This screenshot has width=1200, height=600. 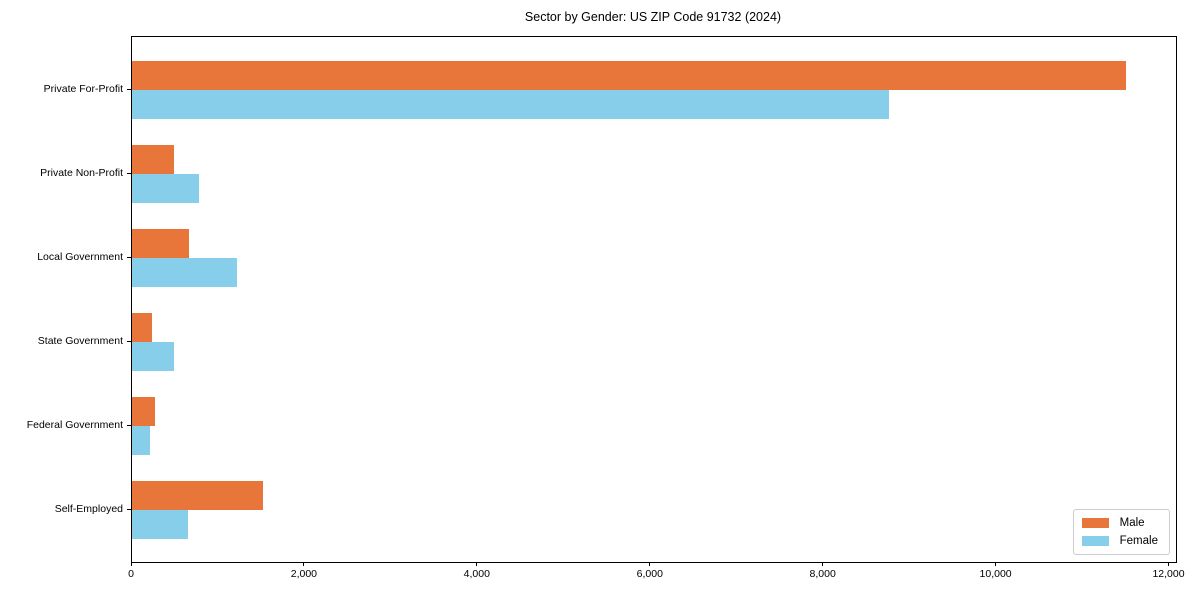 I want to click on x-tick-label: 6,000, so click(x=649, y=574).